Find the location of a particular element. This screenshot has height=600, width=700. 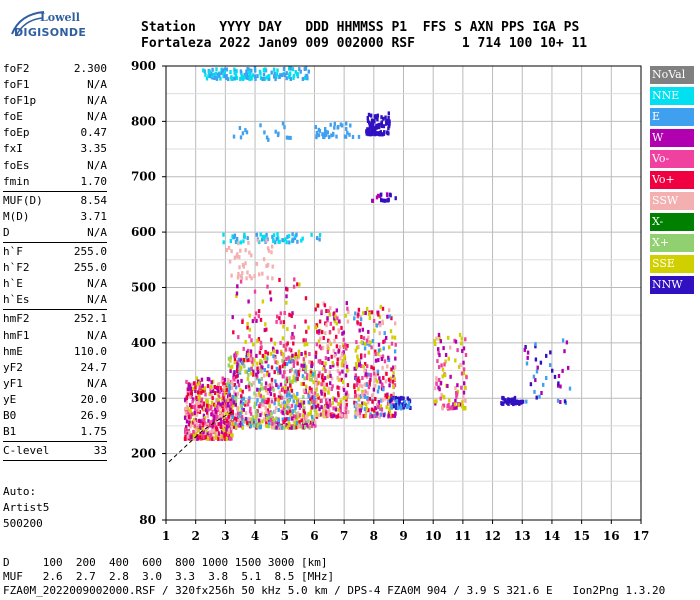

param-label: foEs is located at coordinates (16, 165).